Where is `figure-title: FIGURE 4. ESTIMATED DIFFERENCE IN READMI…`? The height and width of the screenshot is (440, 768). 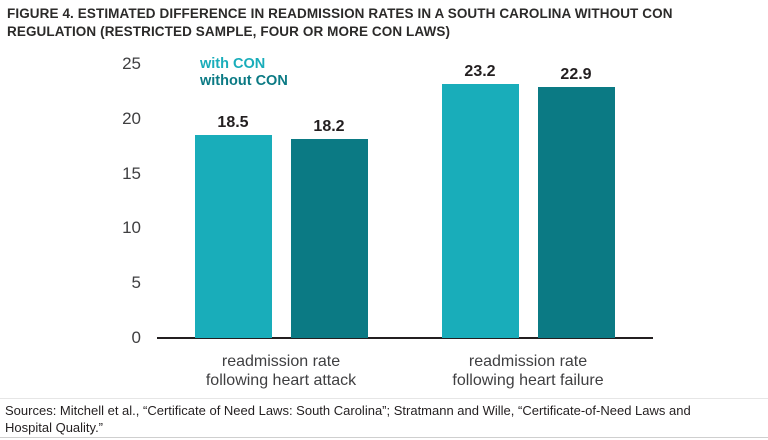 figure-title: FIGURE 4. ESTIMATED DIFFERENCE IN READMI… is located at coordinates (340, 22).